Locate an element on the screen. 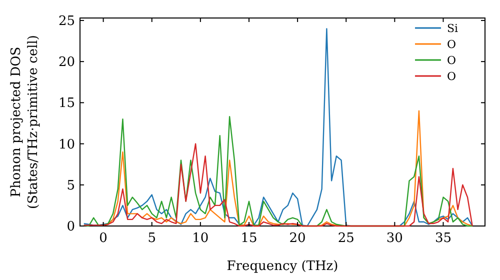 The image size is (500, 280). x-tick-label: 30 is located at coordinates (394, 238).